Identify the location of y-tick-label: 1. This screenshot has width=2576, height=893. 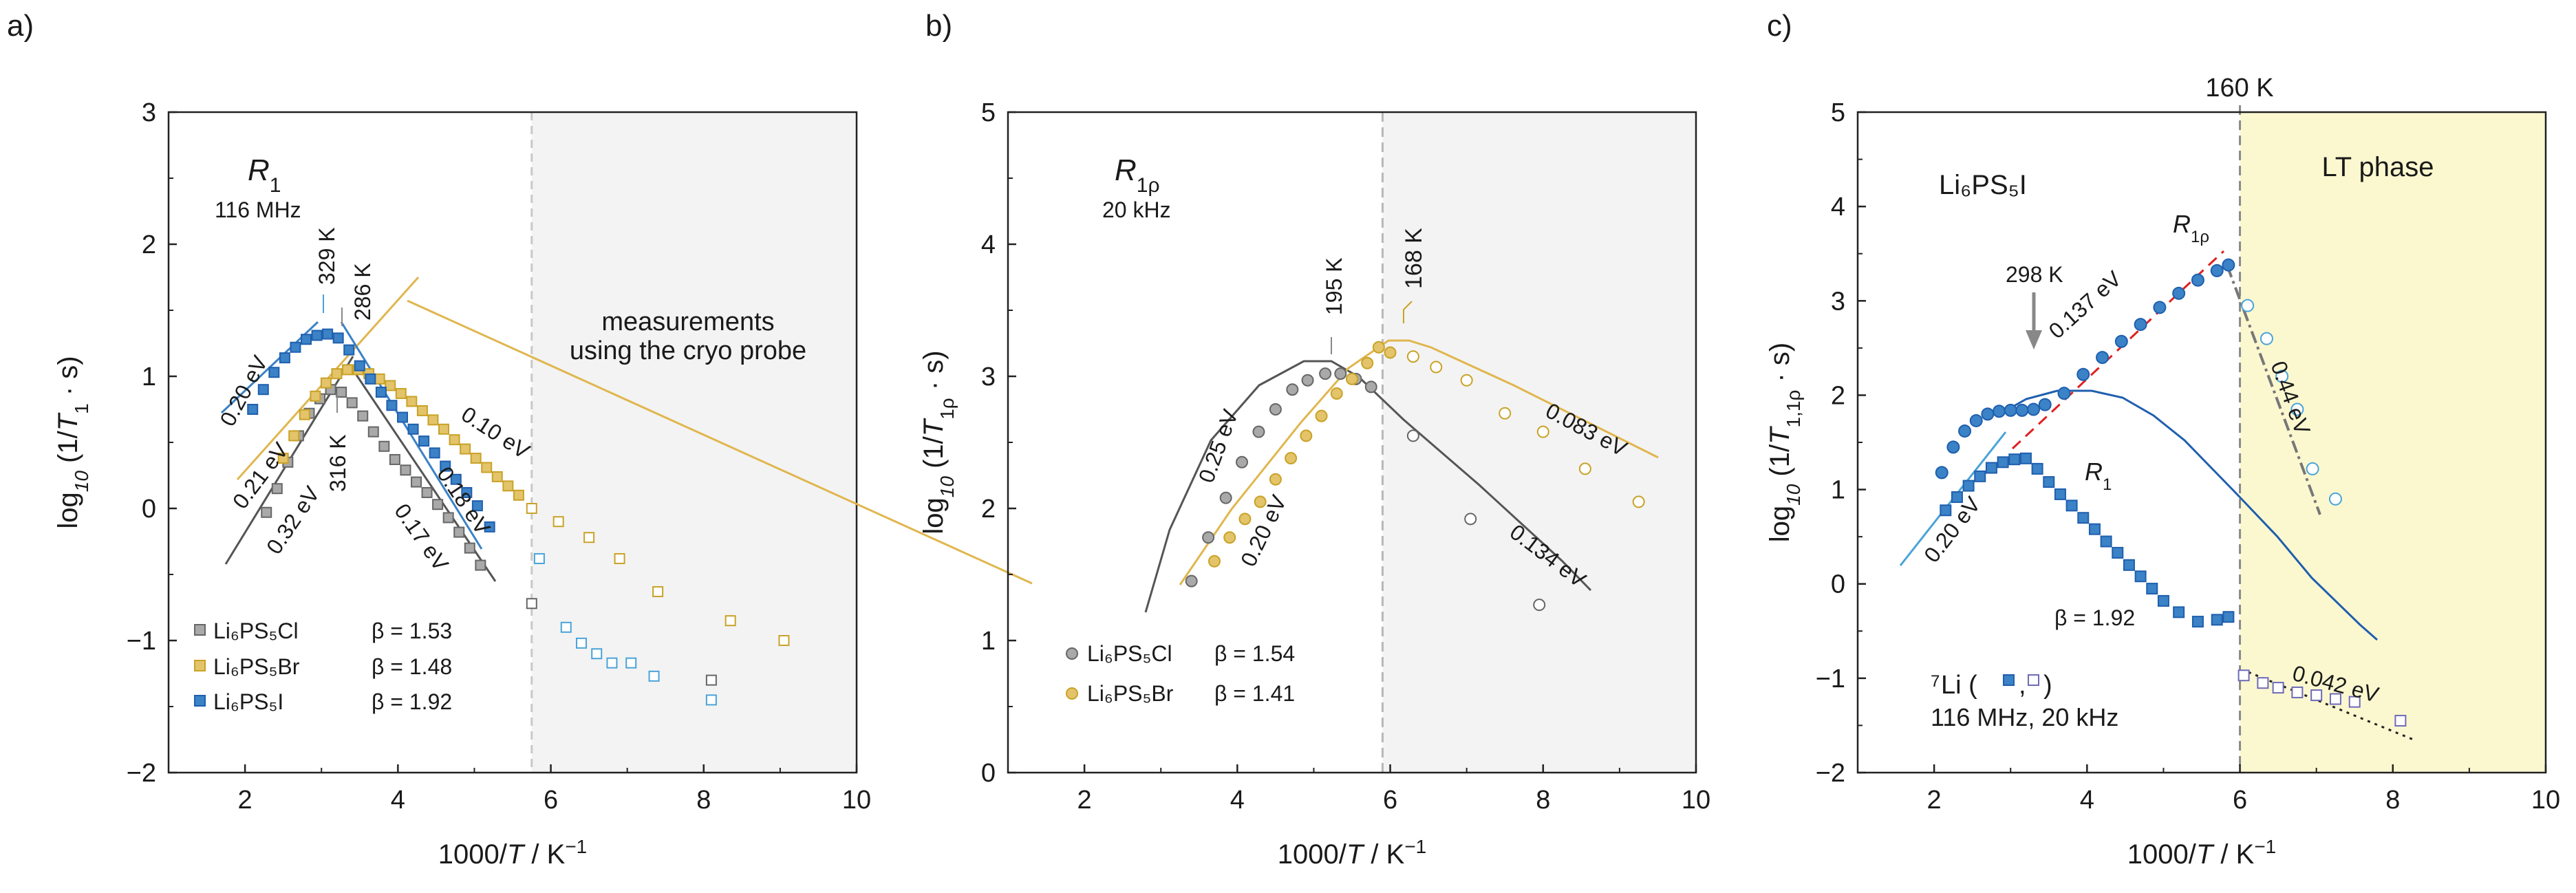
(149, 377).